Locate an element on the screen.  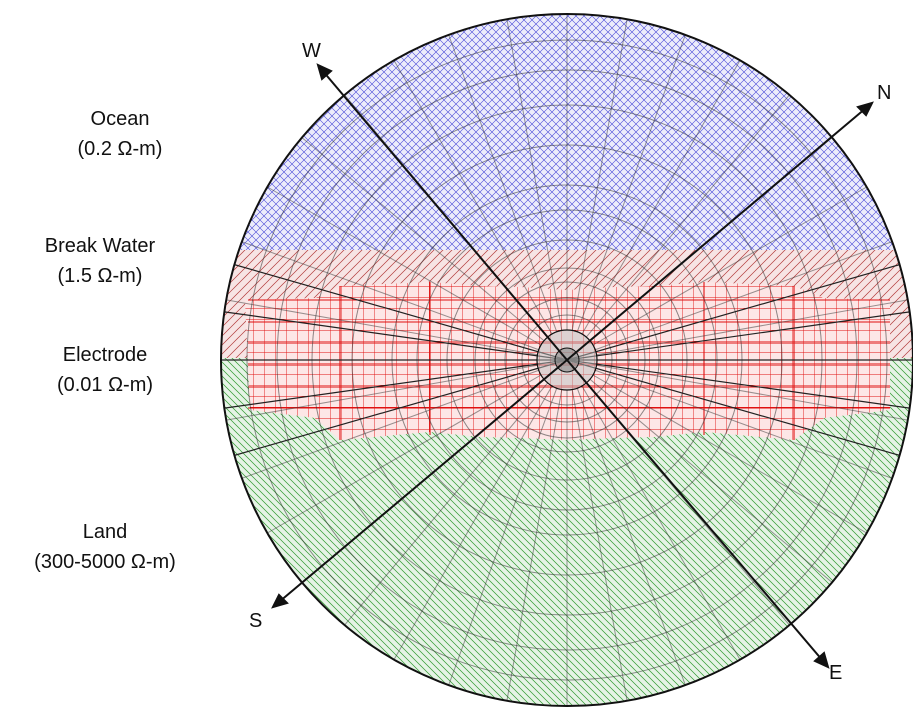
legend-ocean: Ocean (0.2 Ω-m) is located at coordinates (120, 134).